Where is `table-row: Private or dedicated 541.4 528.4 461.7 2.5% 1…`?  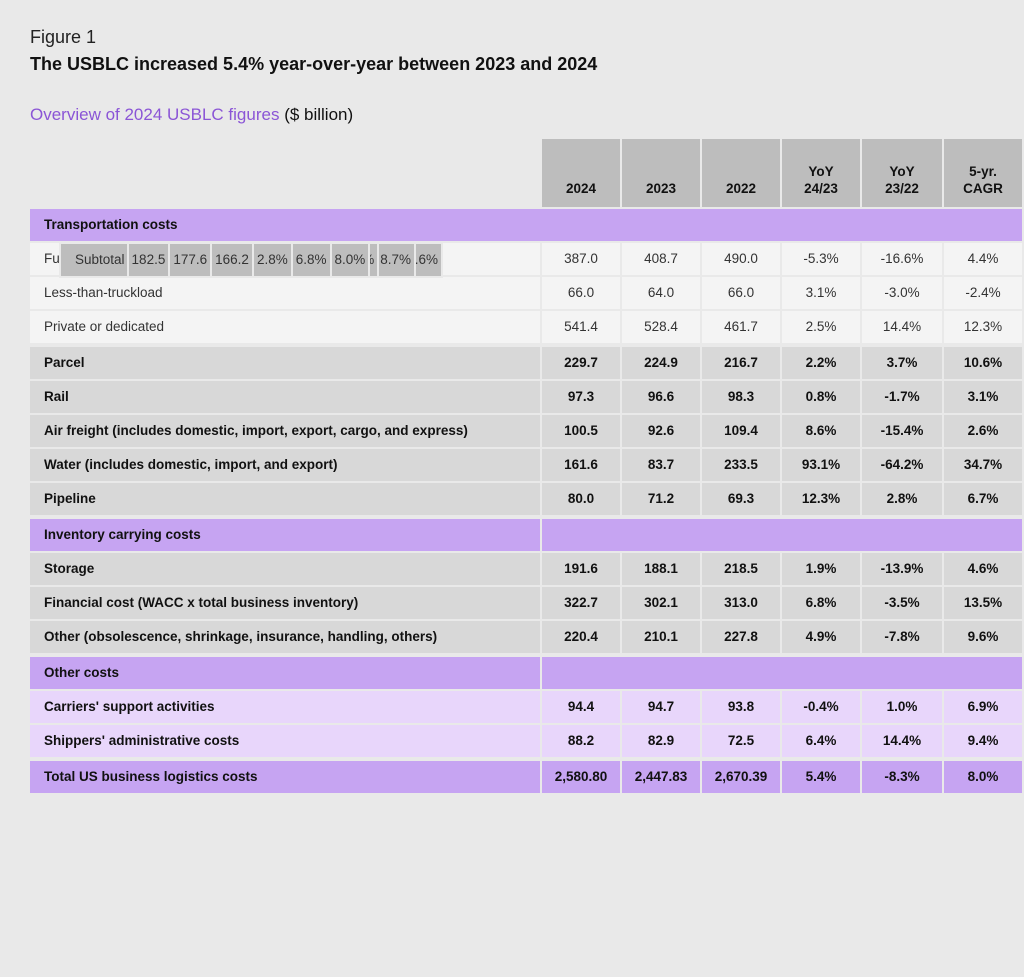
table-row: Private or dedicated 541.4 528.4 461.7 2.5% 1… is located at coordinates (526, 327).